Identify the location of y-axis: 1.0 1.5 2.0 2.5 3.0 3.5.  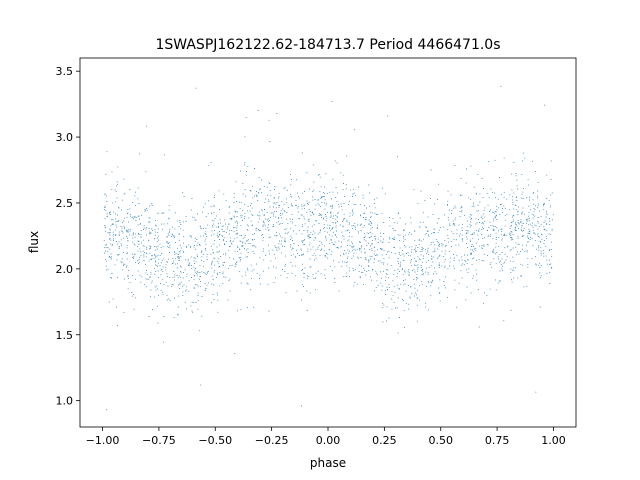
(68, 236).